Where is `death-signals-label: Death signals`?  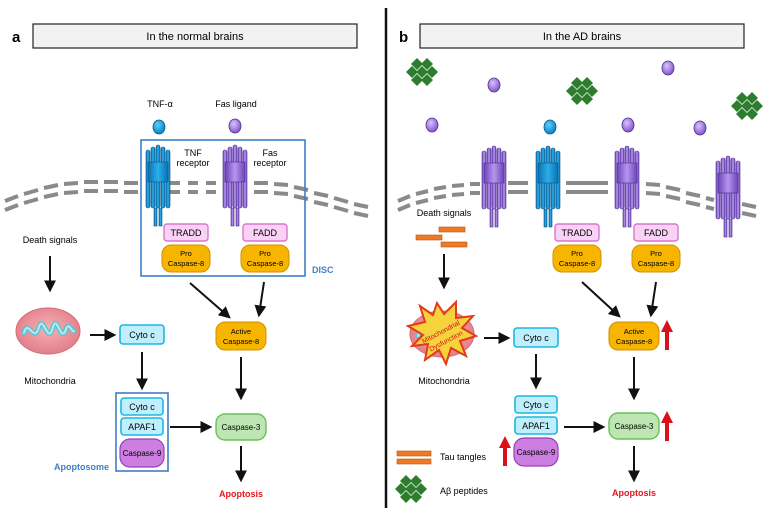
death-signals-label: Death signals is located at coordinates (50, 240).